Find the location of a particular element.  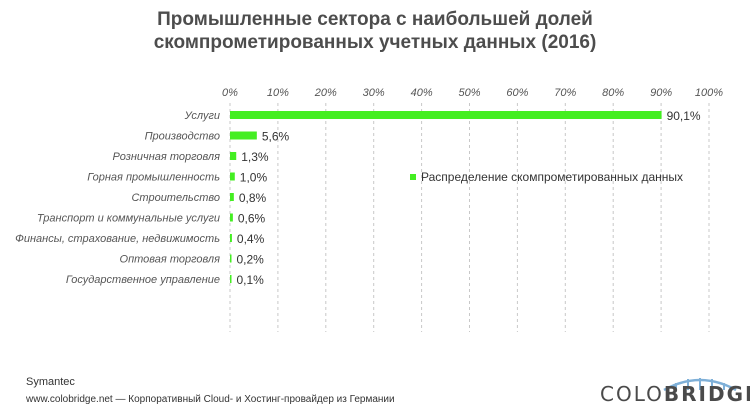

logo-text-bridge: BRIDGE is located at coordinates (706, 394).